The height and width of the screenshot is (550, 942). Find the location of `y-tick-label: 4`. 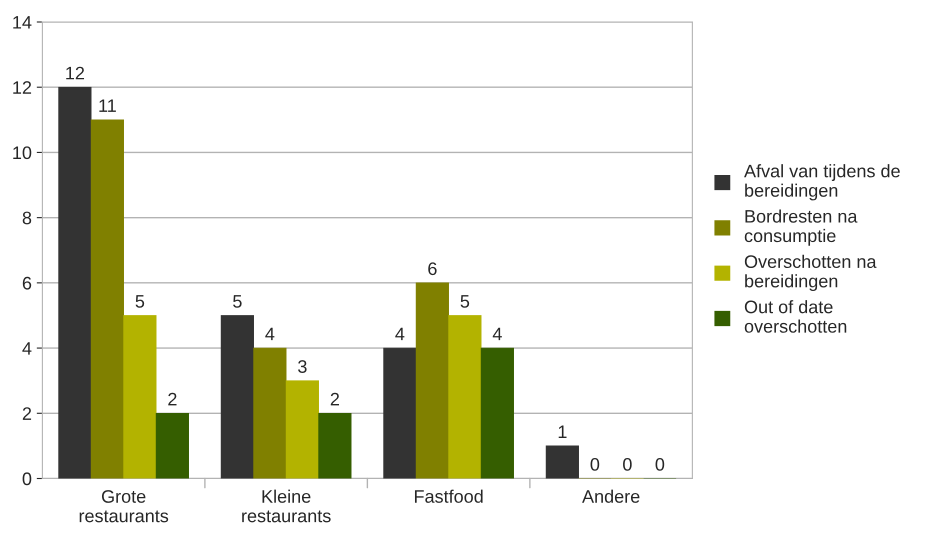

y-tick-label: 4 is located at coordinates (27, 348).